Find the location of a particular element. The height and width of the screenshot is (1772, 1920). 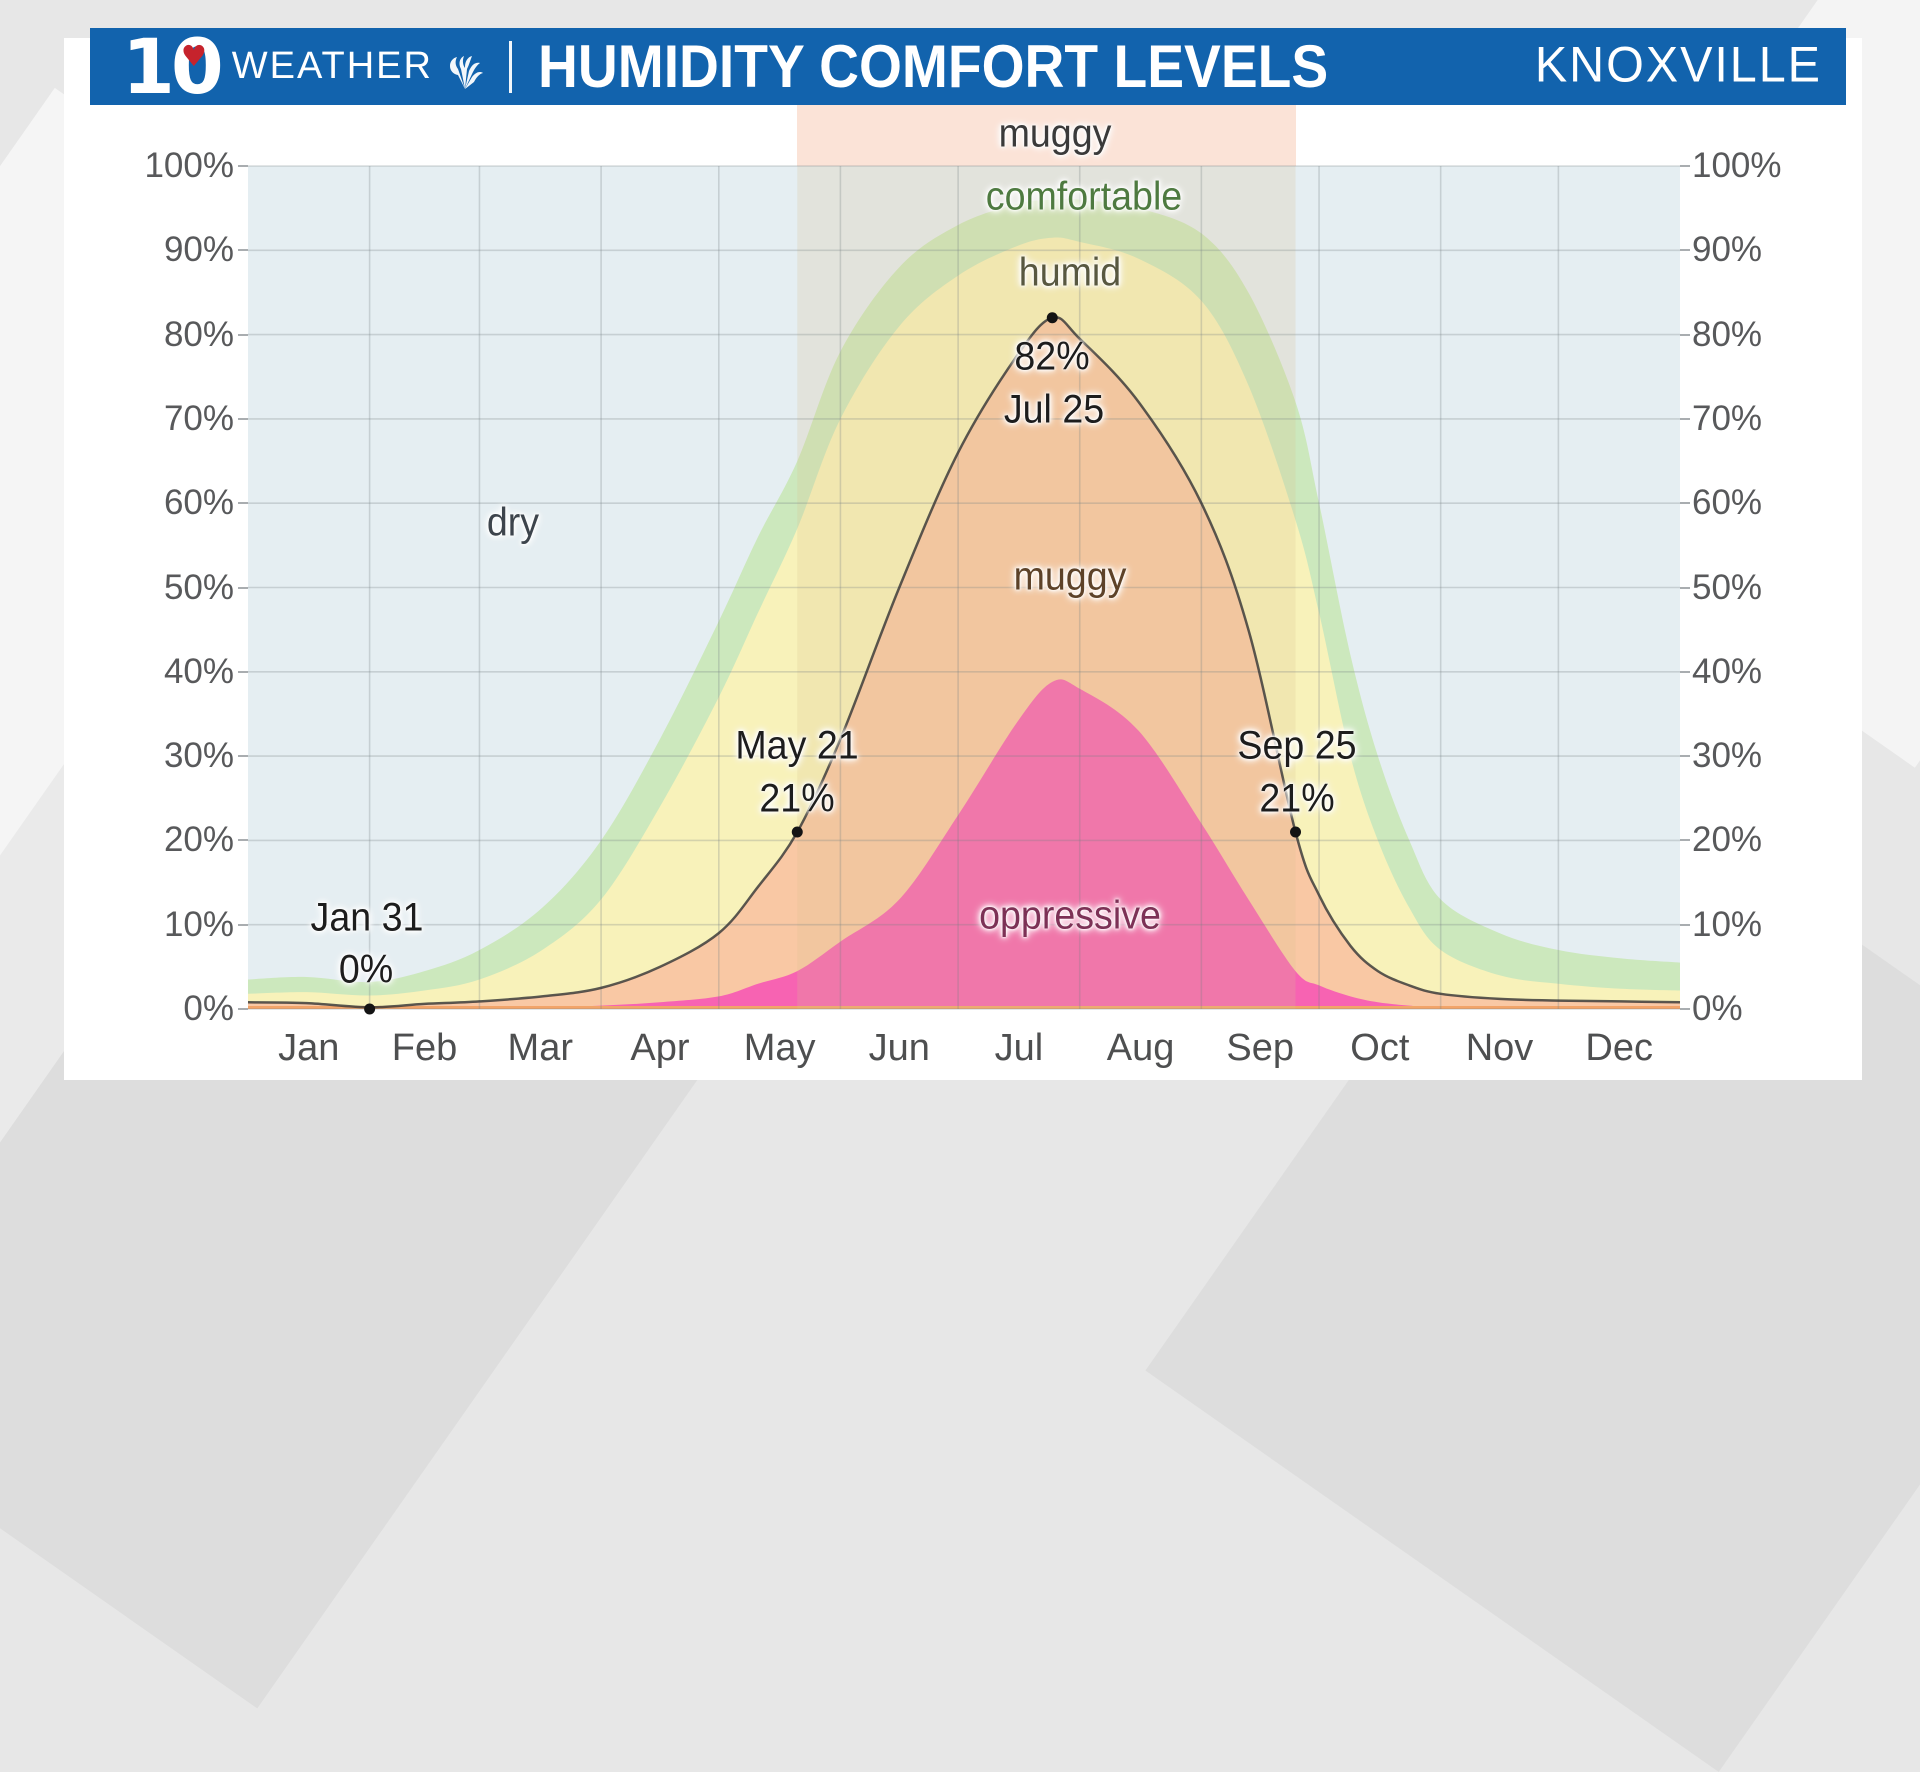

annotation-pt-may-value: 21% is located at coordinates (797, 798).